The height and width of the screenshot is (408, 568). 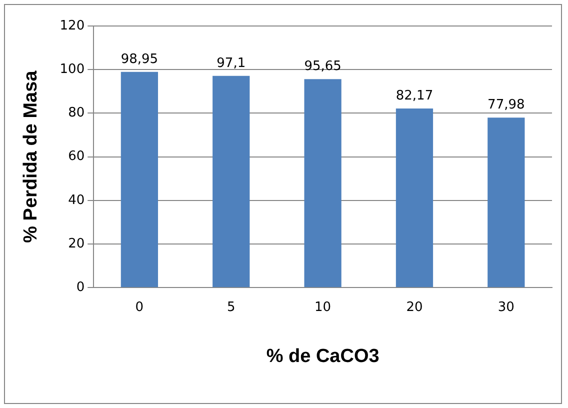 I want to click on data-label: 98,95, so click(x=139, y=59).